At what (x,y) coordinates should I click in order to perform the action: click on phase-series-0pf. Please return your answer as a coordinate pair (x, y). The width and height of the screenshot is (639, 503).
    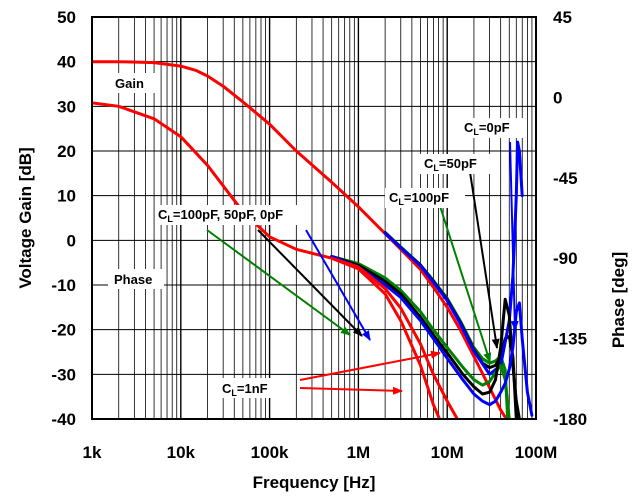
    Looking at the image, I should click on (432, 335).